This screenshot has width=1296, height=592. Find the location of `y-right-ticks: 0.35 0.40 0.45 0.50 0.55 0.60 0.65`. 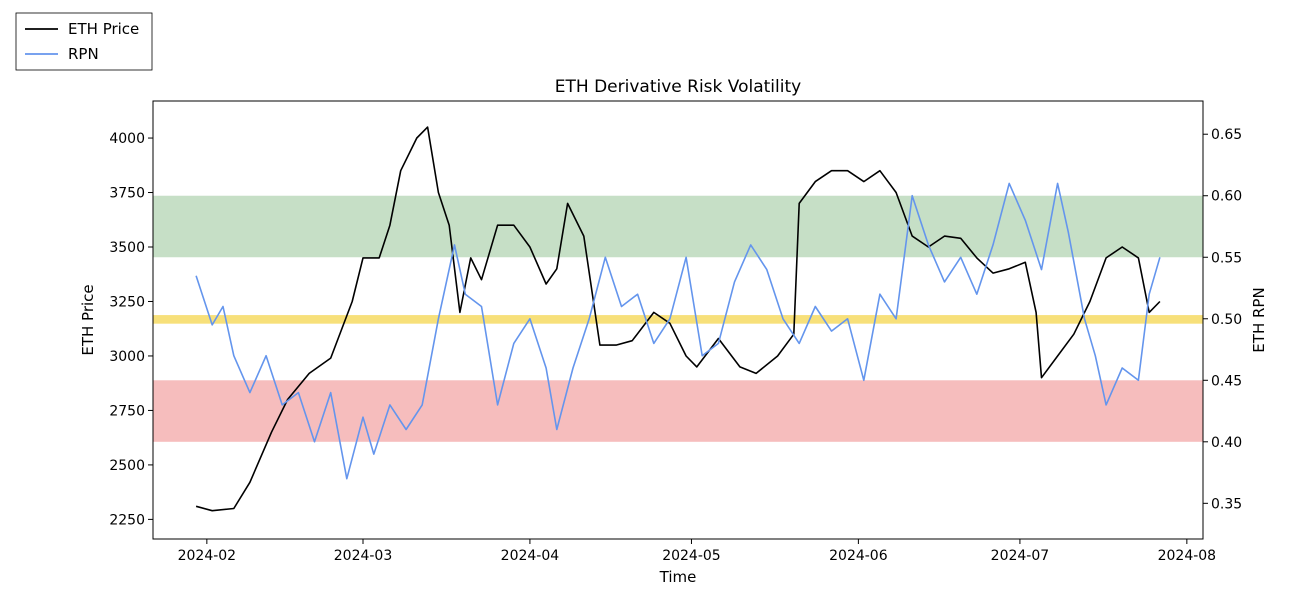

y-right-ticks: 0.35 0.40 0.45 0.50 0.55 0.60 0.65 is located at coordinates (1222, 319).